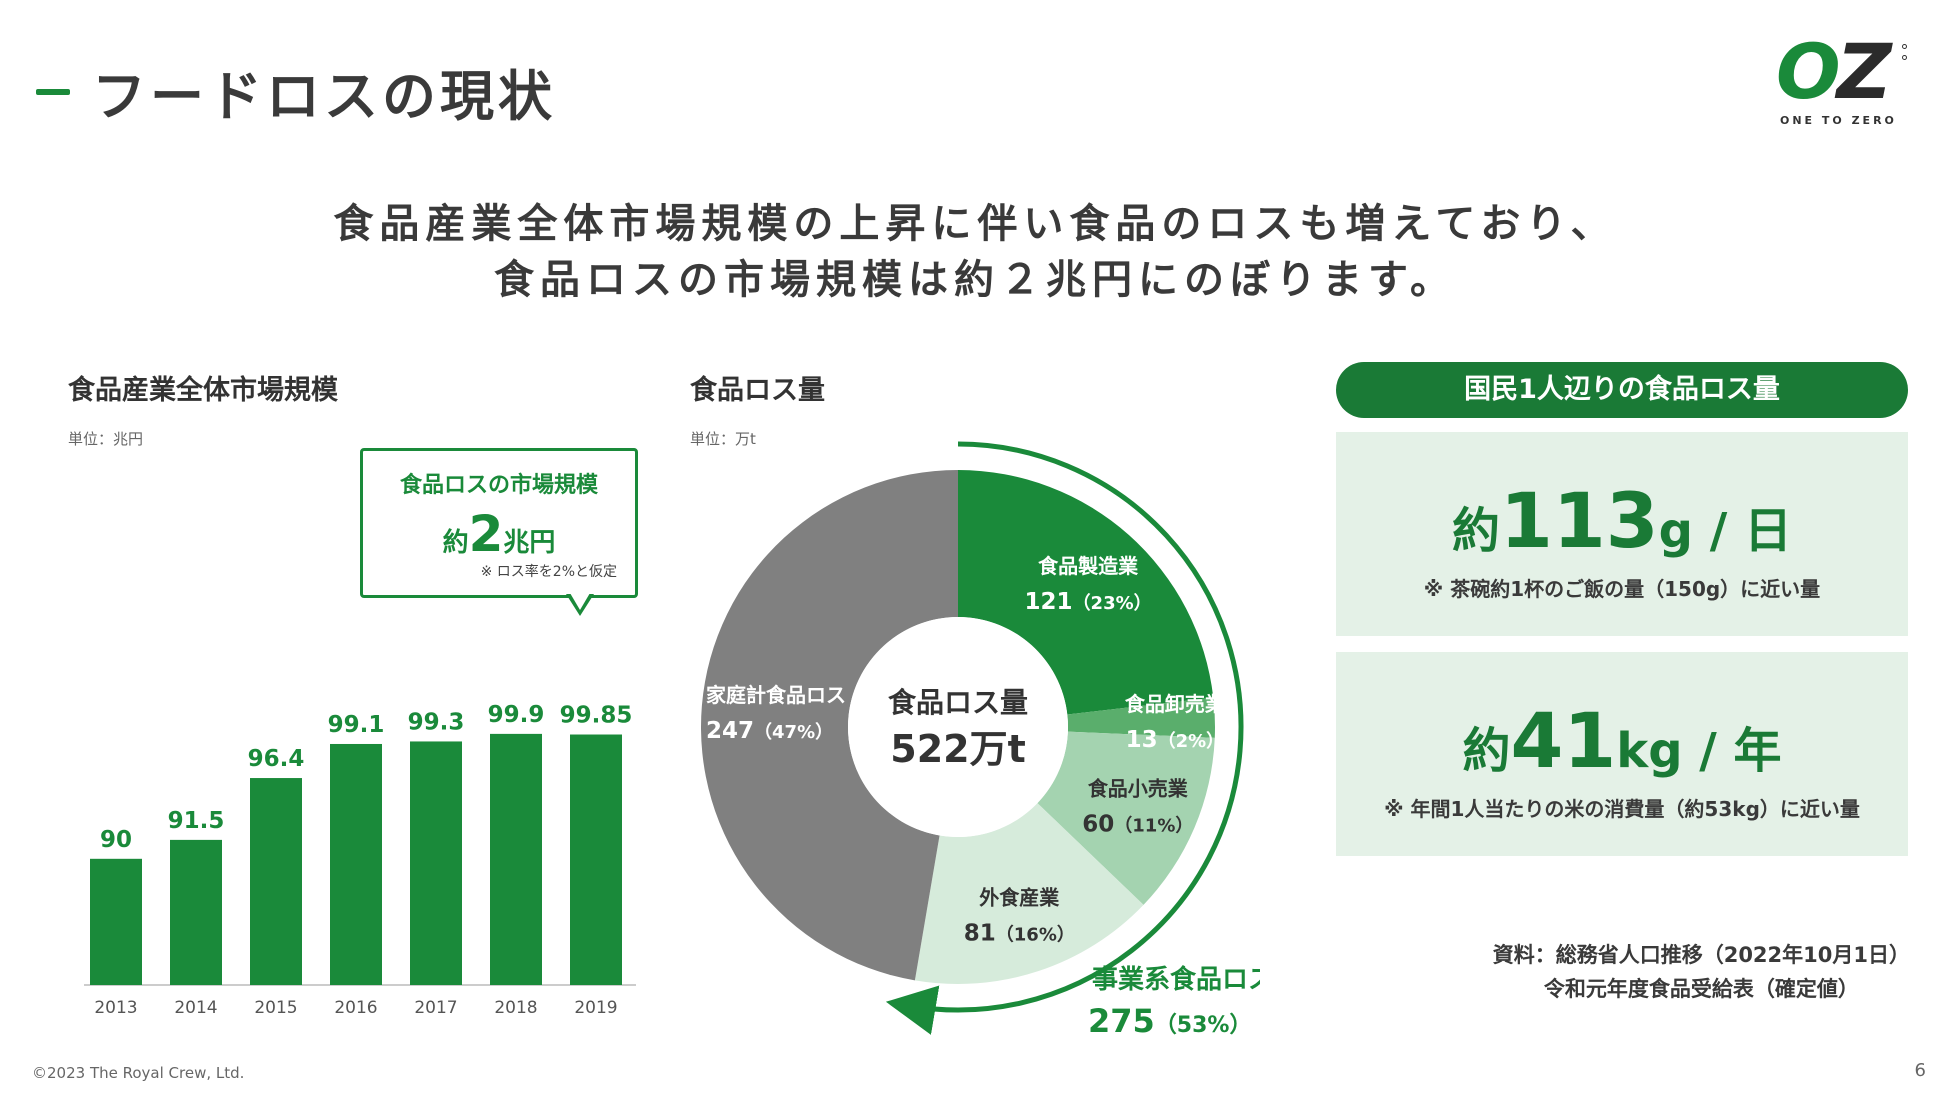 The image size is (1950, 1096). Describe the element at coordinates (1169, 1021) in the screenshot. I see `business-loss-value: 275（53%）` at that location.